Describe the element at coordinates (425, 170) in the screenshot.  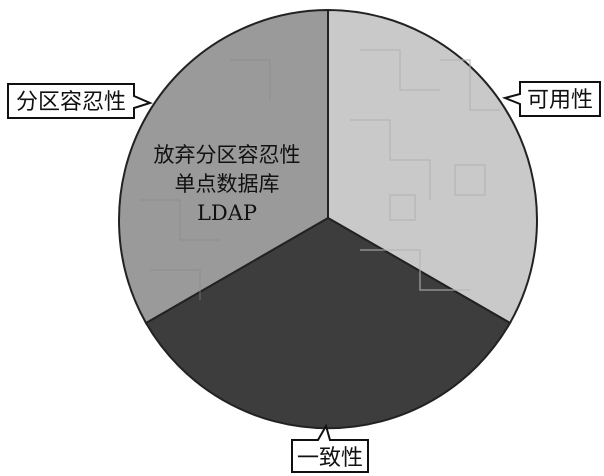
I see `availability-texture` at that location.